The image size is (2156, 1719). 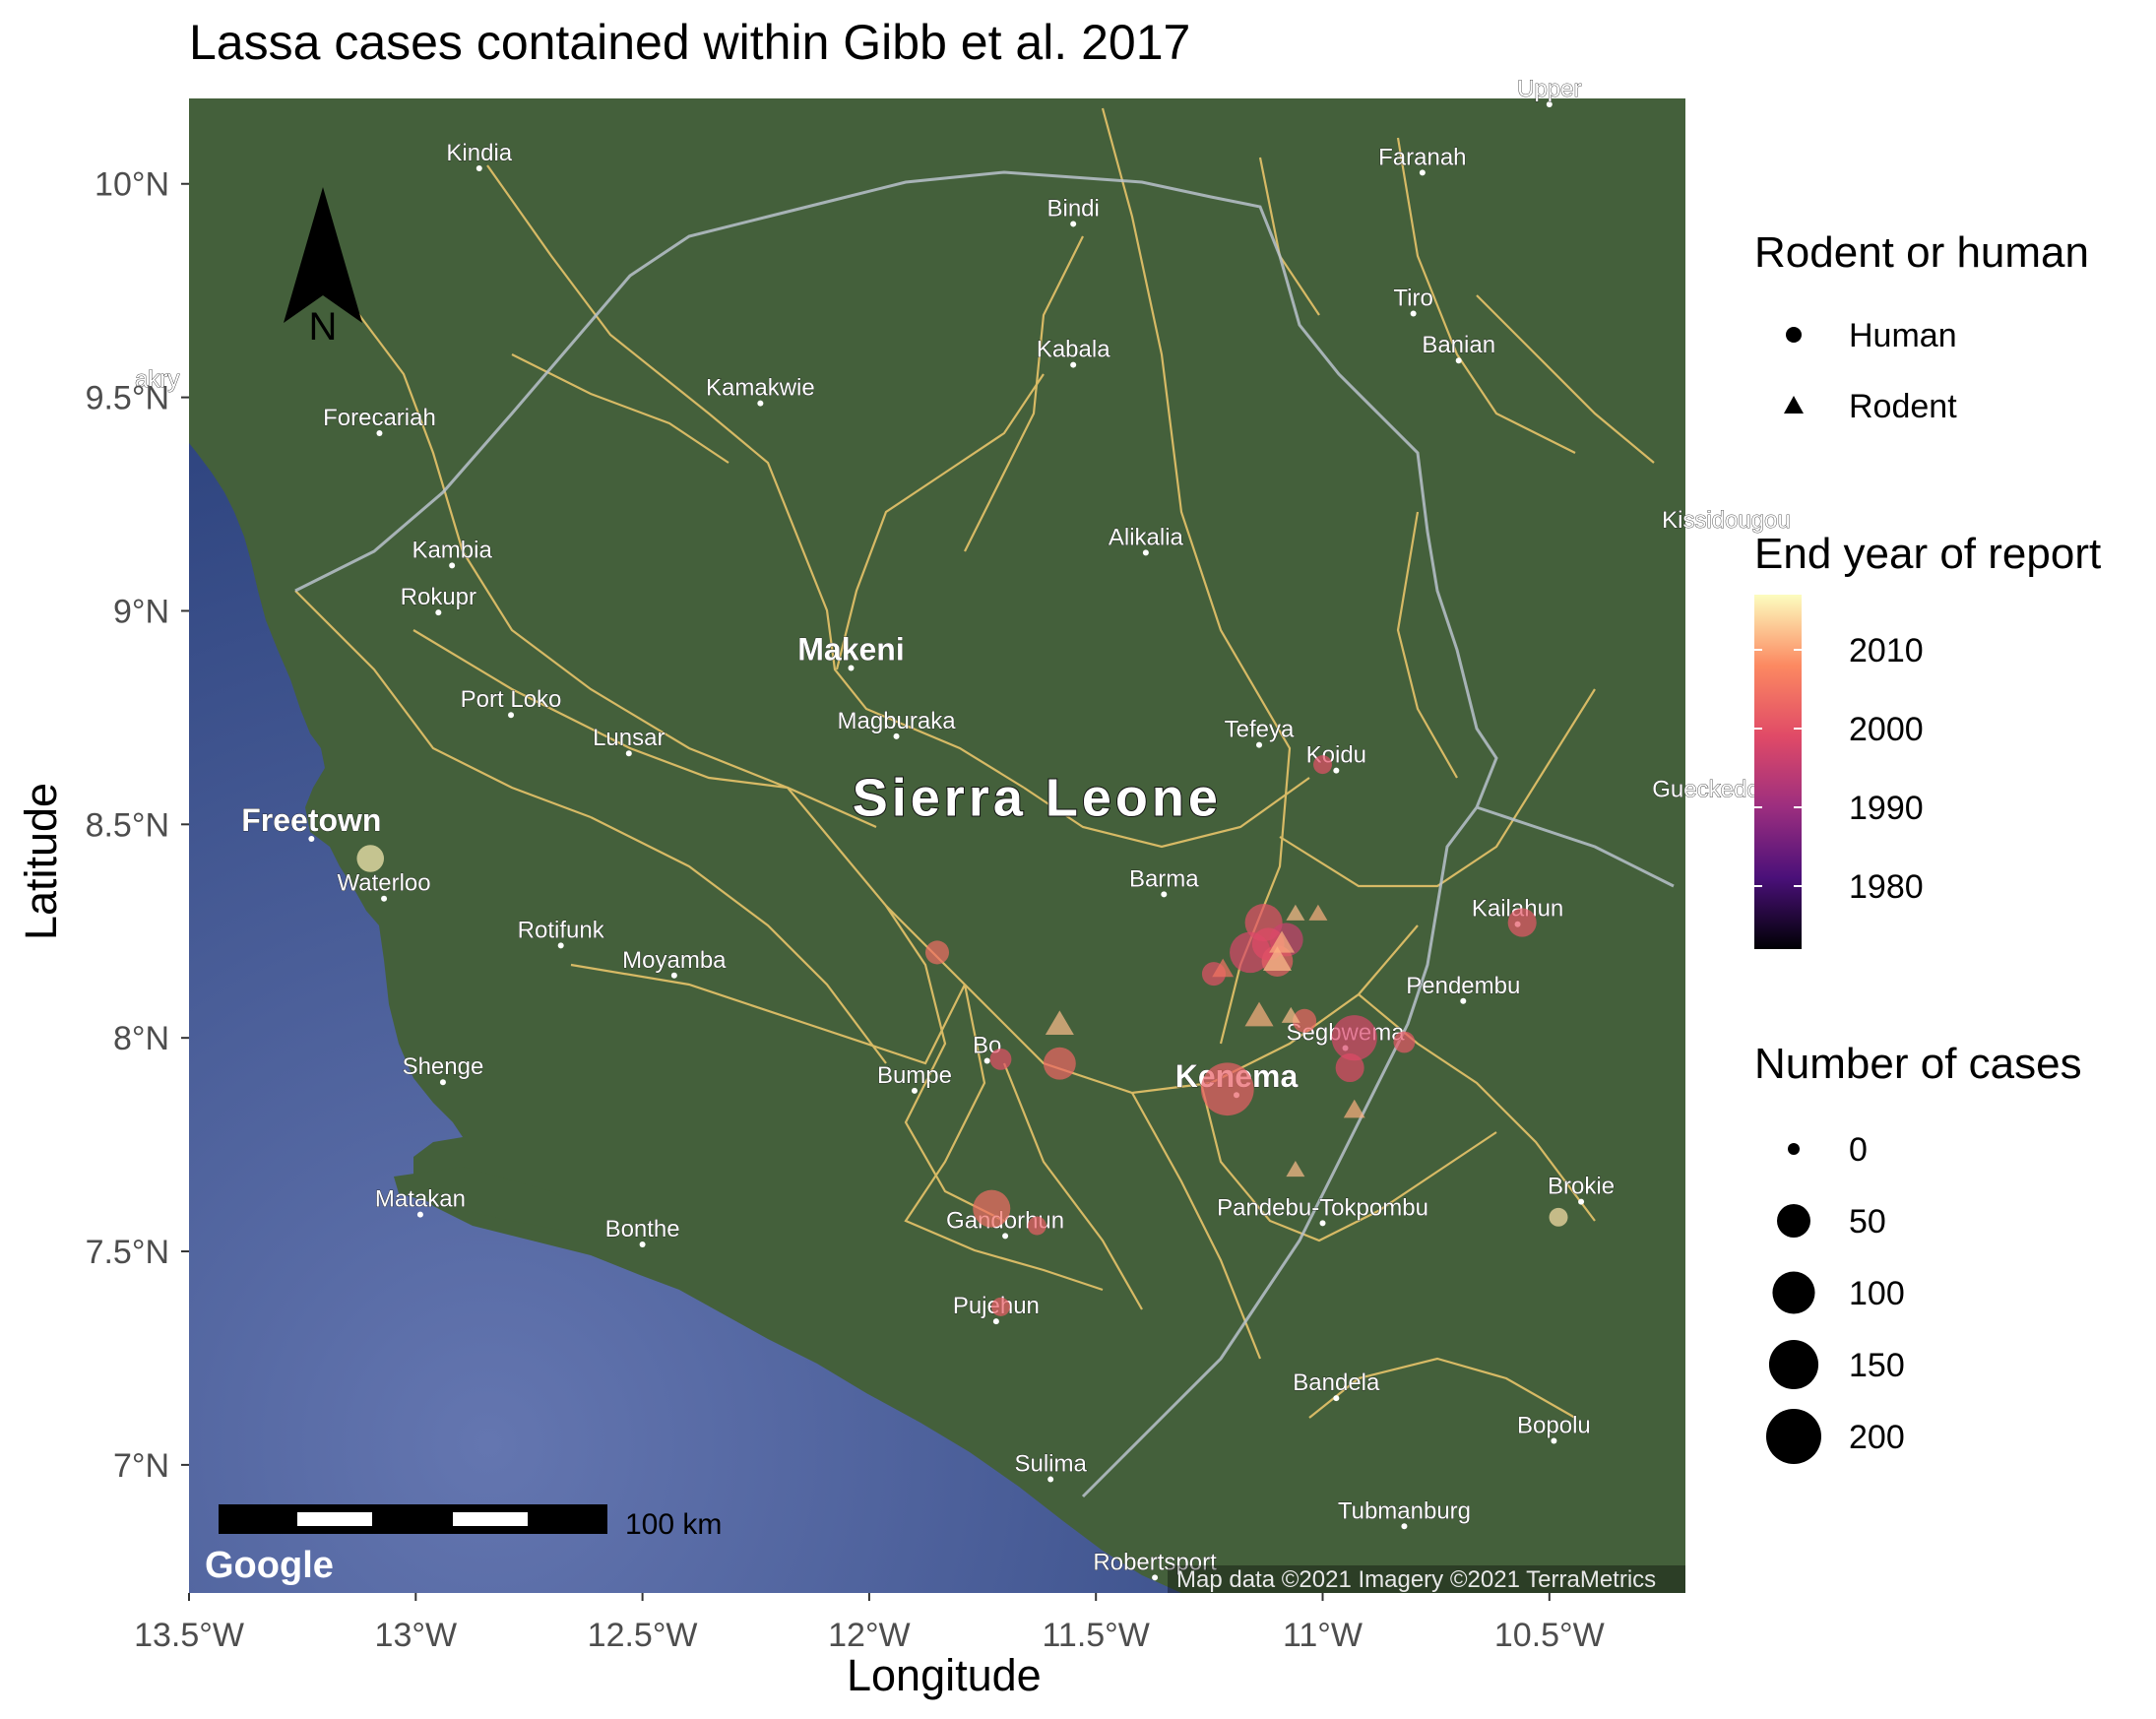 I want to click on y-tick-label: 9.5°N, so click(x=127, y=399).